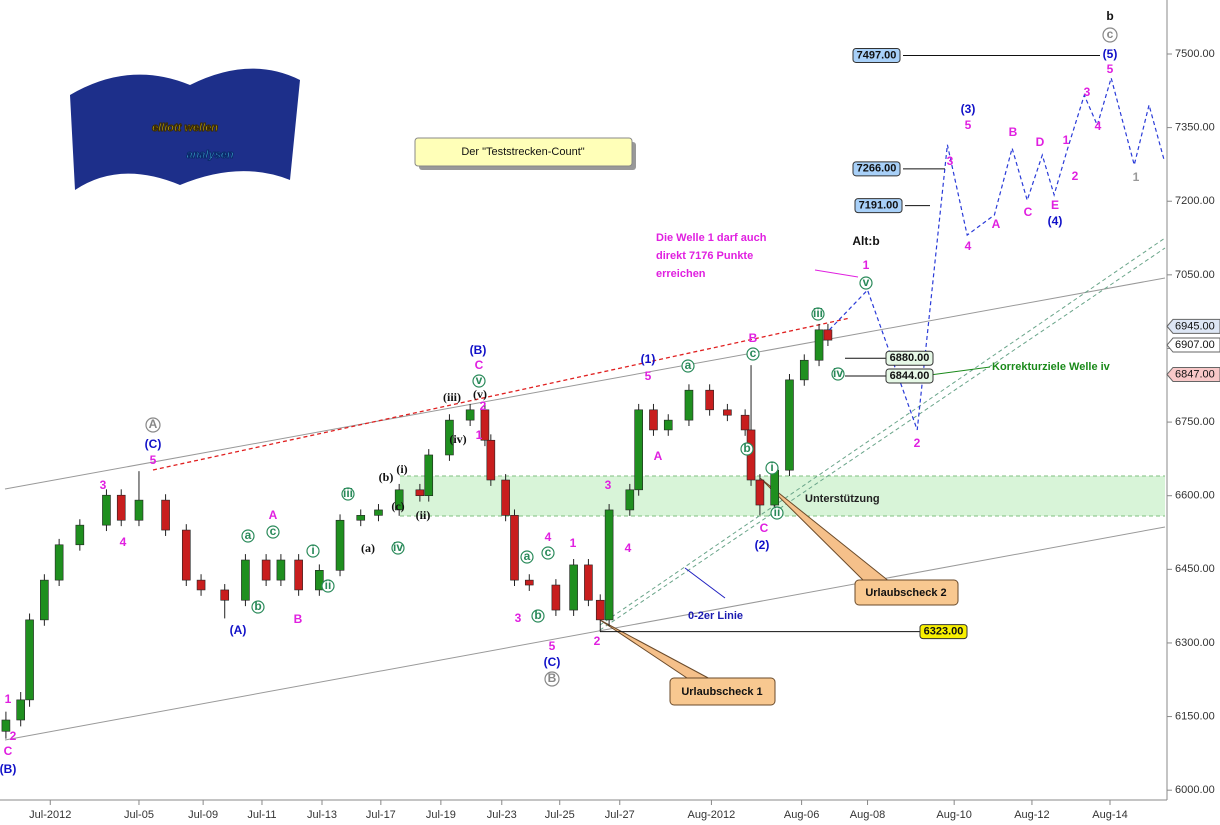 This screenshot has width=1220, height=825. I want to click on callout-text: Urlaubscheck 2, so click(905, 593).